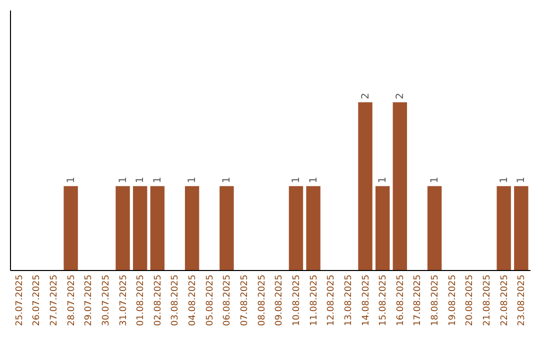  Describe the element at coordinates (54, 300) in the screenshot. I see `x-tick-label: 27.07.2025` at that location.